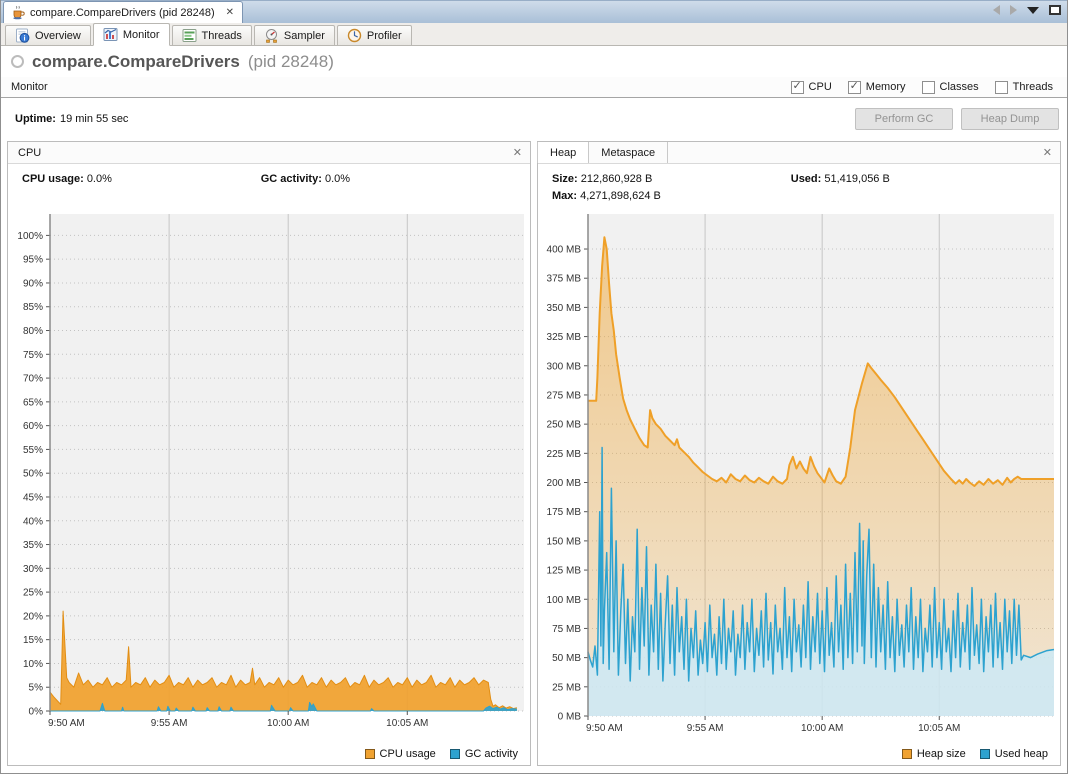 The height and width of the screenshot is (774, 1068). What do you see at coordinates (33, 260) in the screenshot?
I see `svg-text: 95%` at bounding box center [33, 260].